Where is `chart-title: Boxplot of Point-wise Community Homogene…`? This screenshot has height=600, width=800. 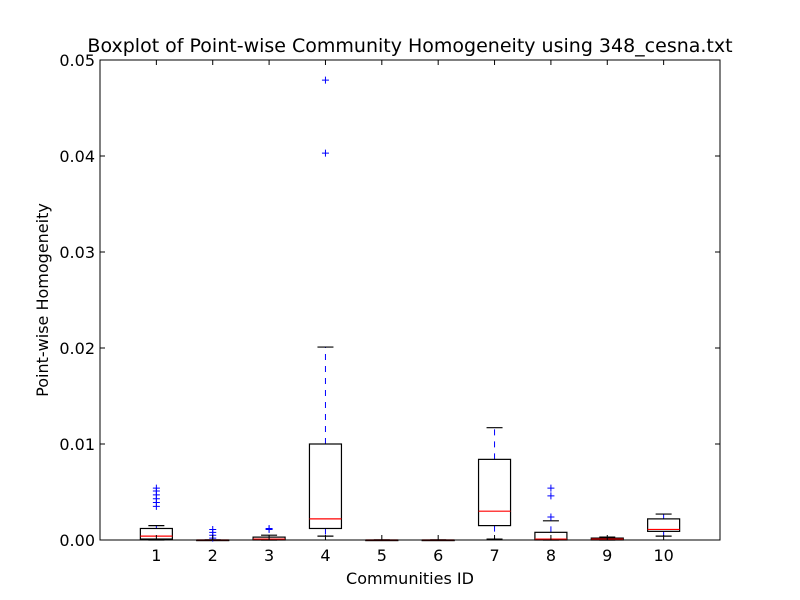
chart-title: Boxplot of Point-wise Community Homogene… is located at coordinates (409, 46).